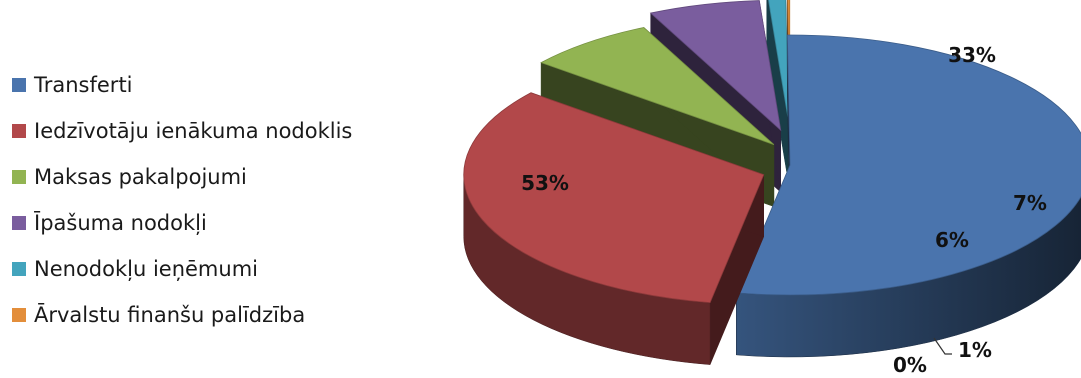  I want to click on legend-item: Iedzīvotāju ienākuma nodoklis, so click(182, 131).